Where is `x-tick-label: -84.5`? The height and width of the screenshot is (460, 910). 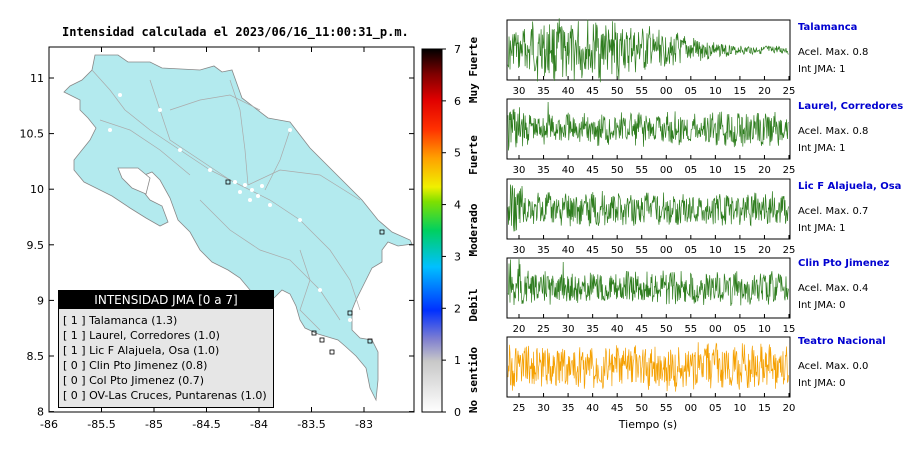 x-tick-label: -84.5 is located at coordinates (206, 424).